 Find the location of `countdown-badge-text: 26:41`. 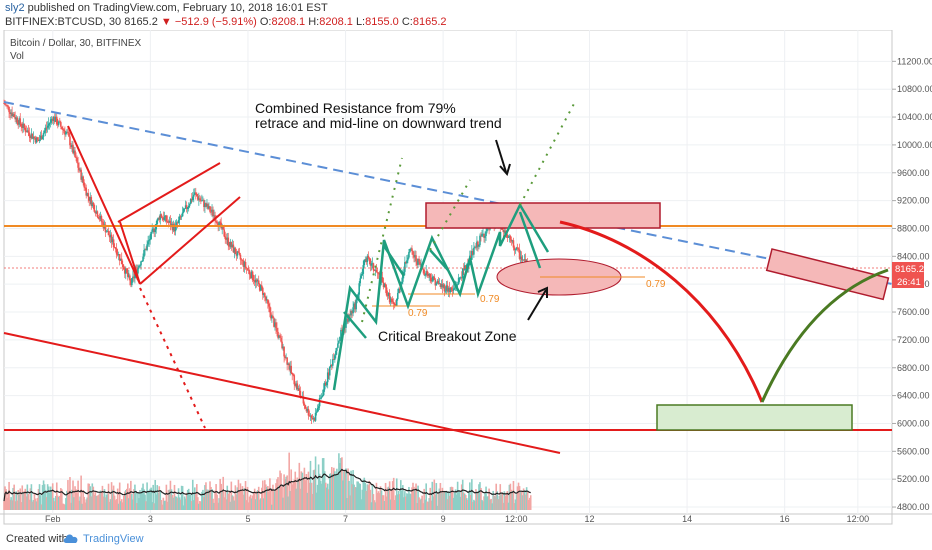

countdown-badge-text: 26:41 is located at coordinates (909, 282).